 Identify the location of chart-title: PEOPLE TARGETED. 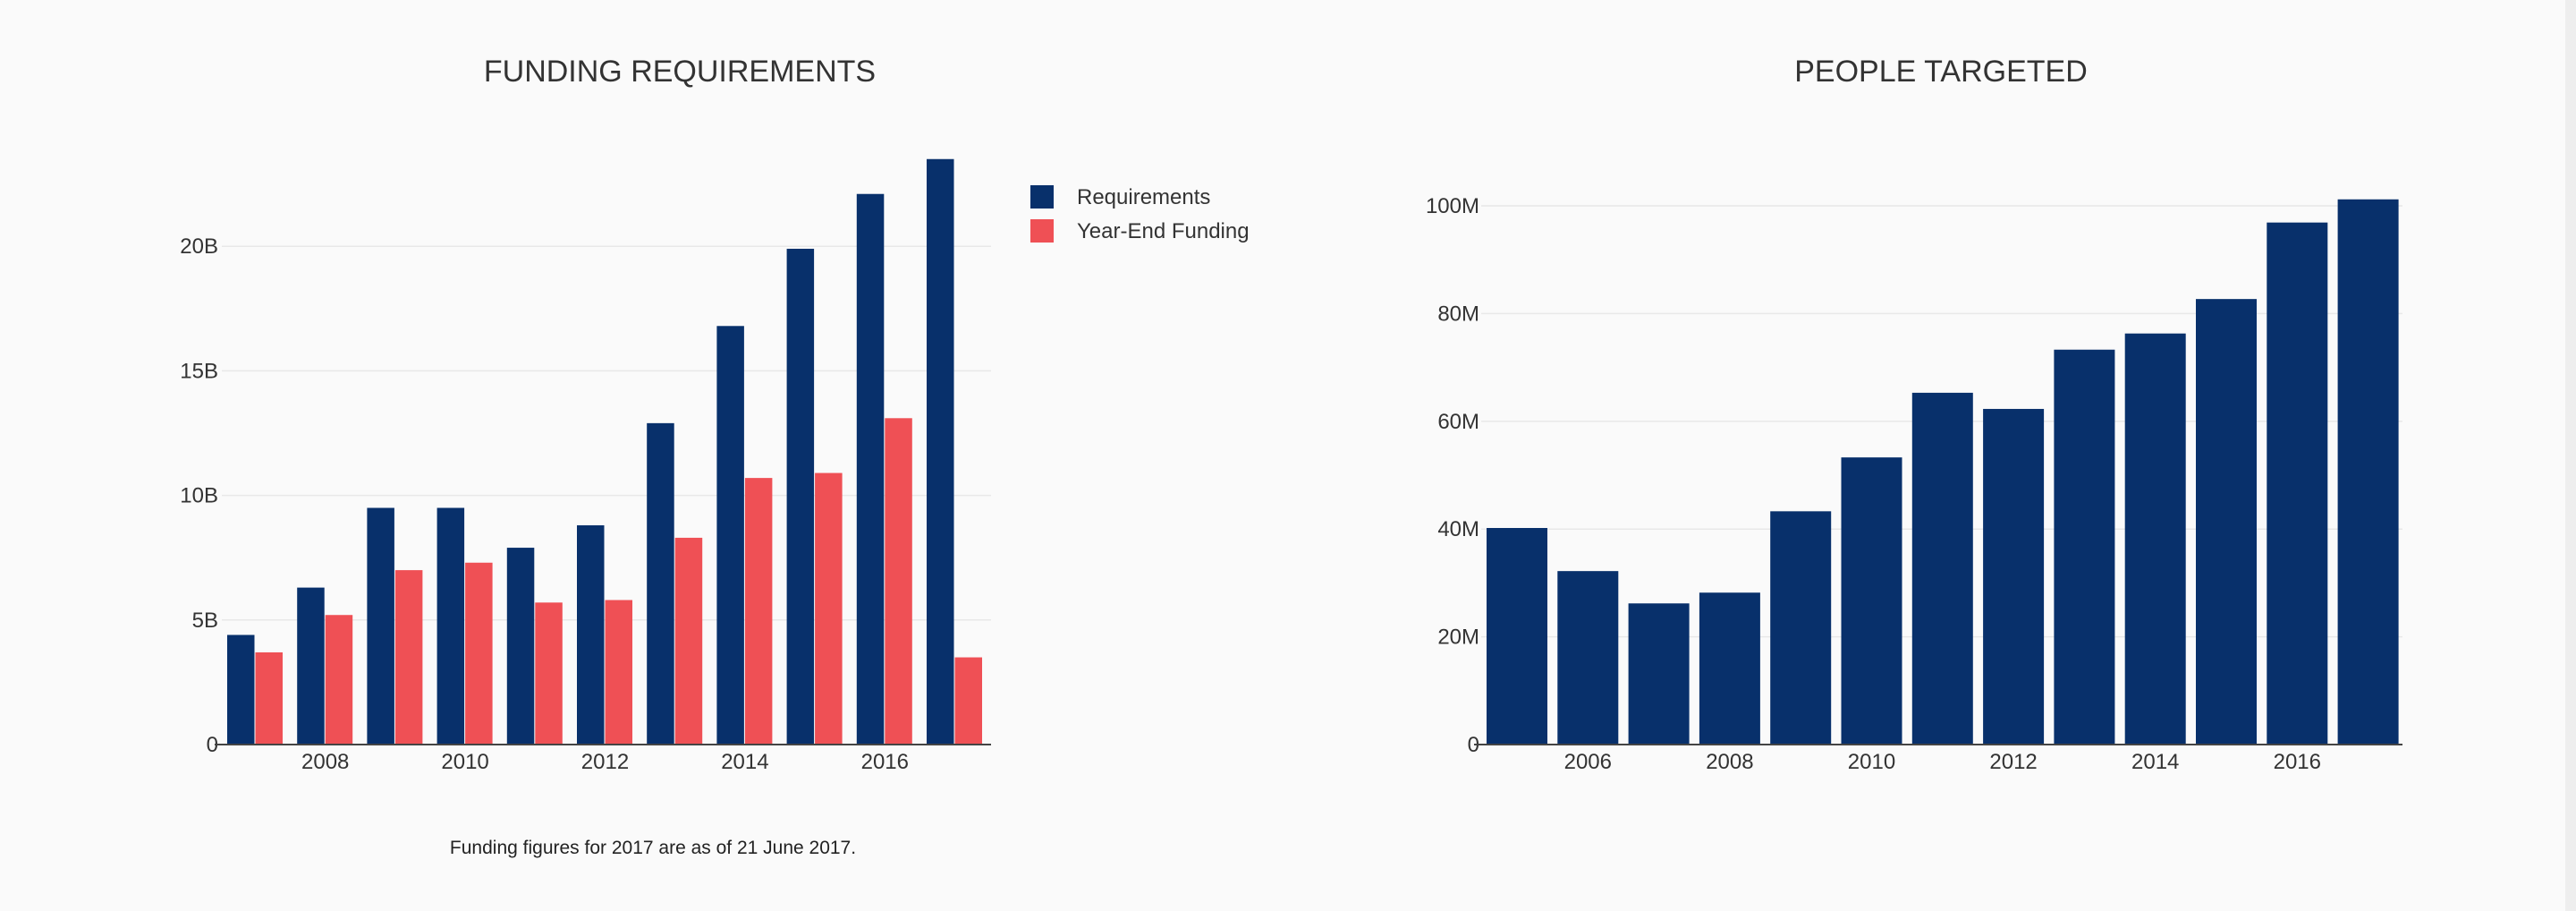
(1941, 72).